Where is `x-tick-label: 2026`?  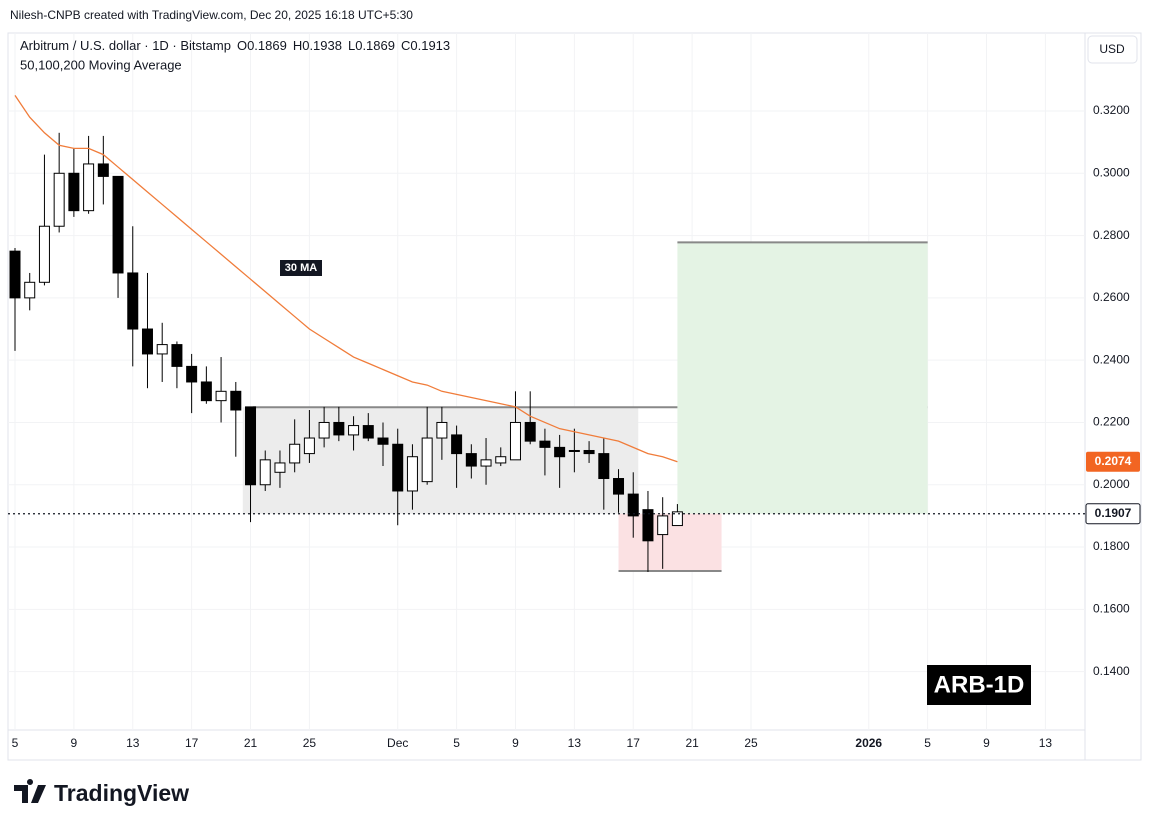 x-tick-label: 2026 is located at coordinates (868, 743).